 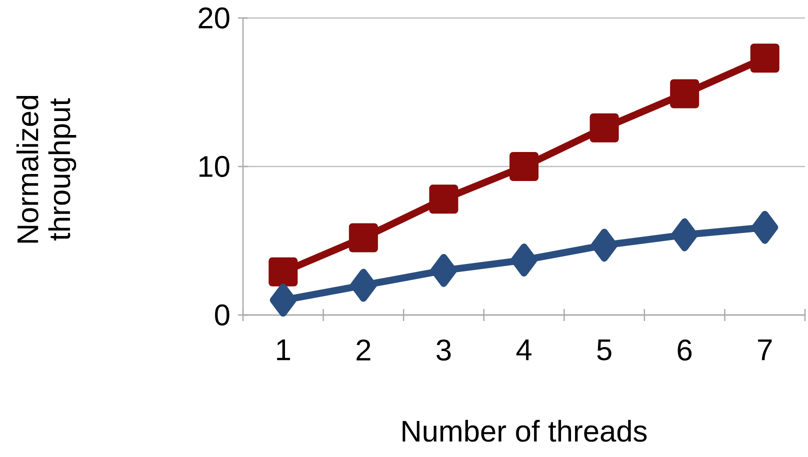 What do you see at coordinates (214, 18) in the screenshot?
I see `y-tick-label: 20` at bounding box center [214, 18].